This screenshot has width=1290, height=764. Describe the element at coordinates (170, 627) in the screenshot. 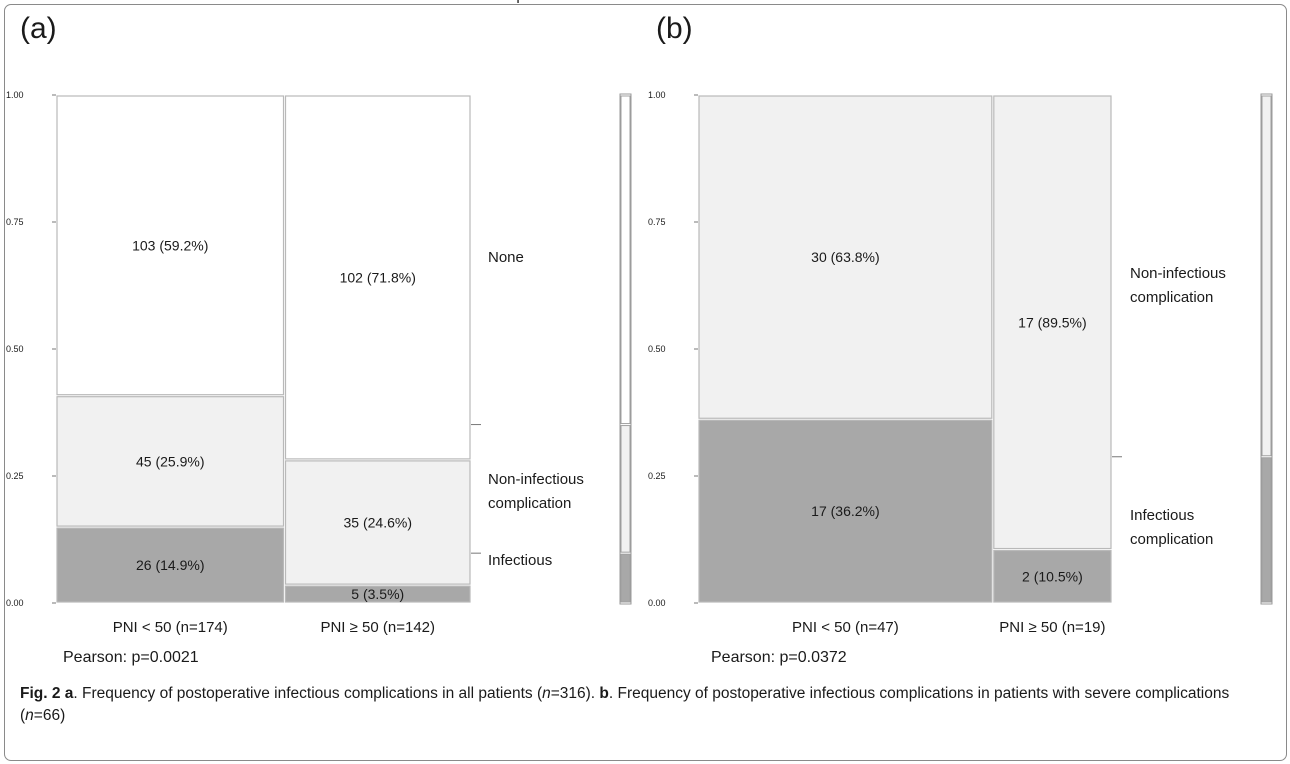

I see `category-label: PNI < 50 (n=174)` at that location.